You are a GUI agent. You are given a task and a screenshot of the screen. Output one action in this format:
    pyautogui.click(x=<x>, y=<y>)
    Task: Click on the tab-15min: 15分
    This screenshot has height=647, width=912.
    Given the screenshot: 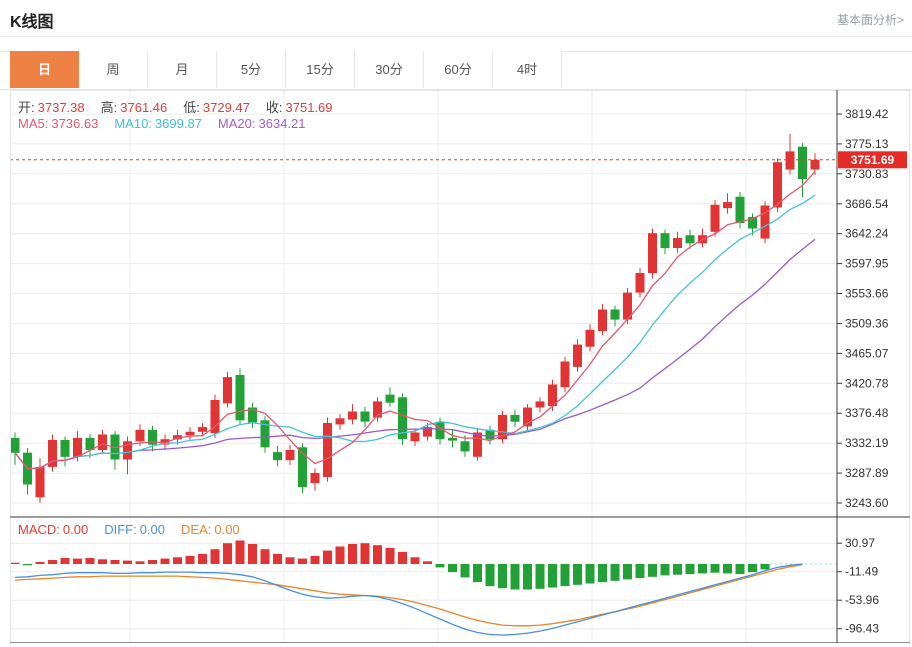 What is the action you would take?
    pyautogui.click(x=320, y=69)
    